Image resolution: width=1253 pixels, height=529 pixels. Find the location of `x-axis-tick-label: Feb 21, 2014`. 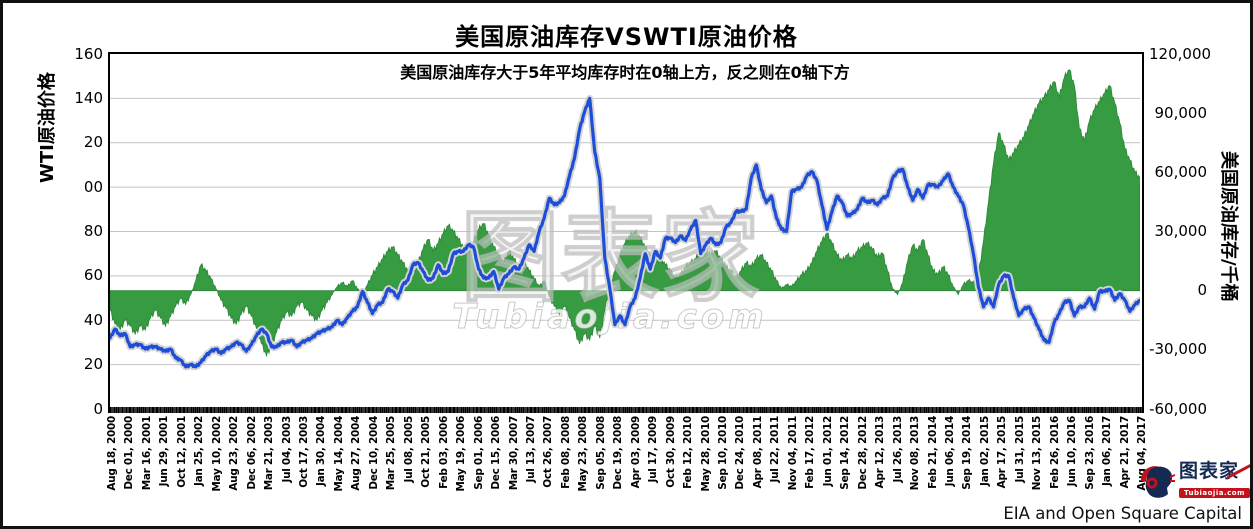

x-axis-tick-label: Feb 21, 2014 is located at coordinates (932, 452).